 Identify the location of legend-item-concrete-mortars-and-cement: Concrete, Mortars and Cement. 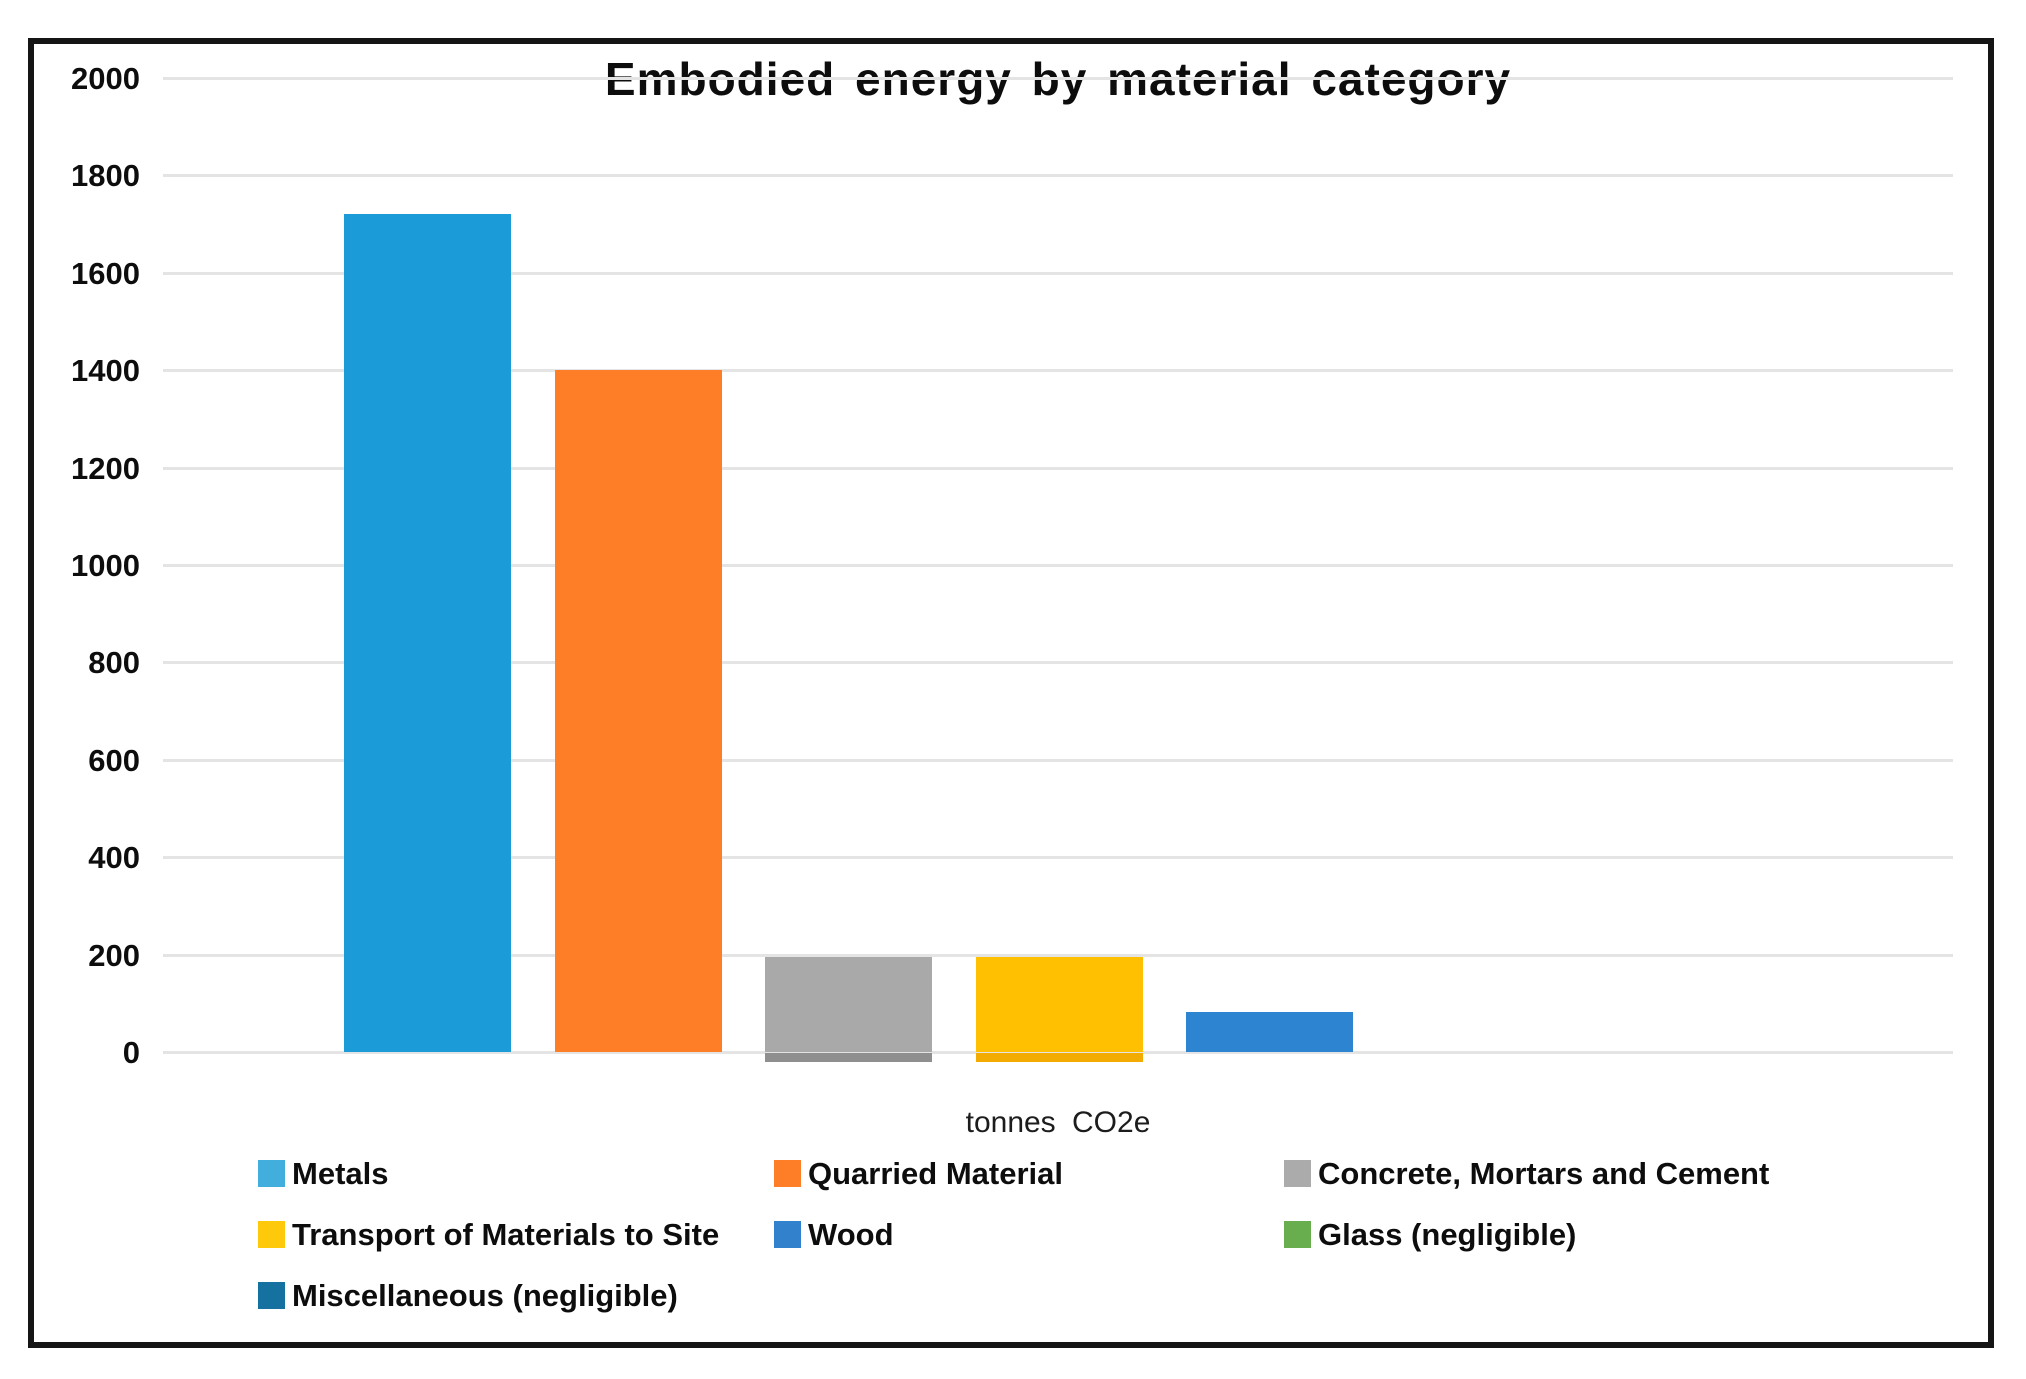
(1581, 1173).